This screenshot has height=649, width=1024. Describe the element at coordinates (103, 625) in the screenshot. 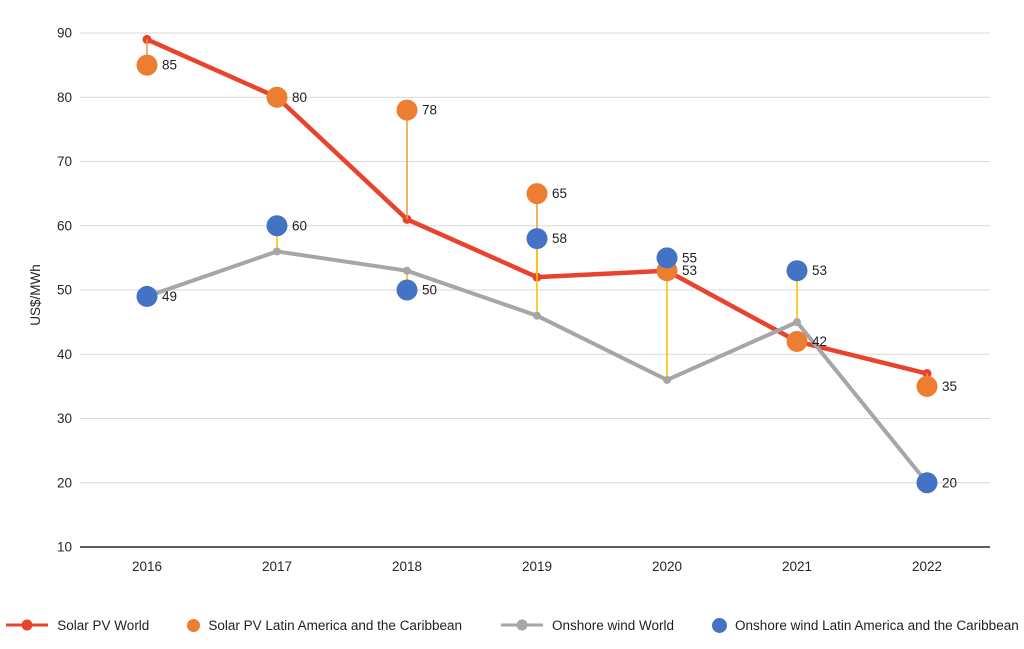

I see `legend-label: Solar PV World` at that location.